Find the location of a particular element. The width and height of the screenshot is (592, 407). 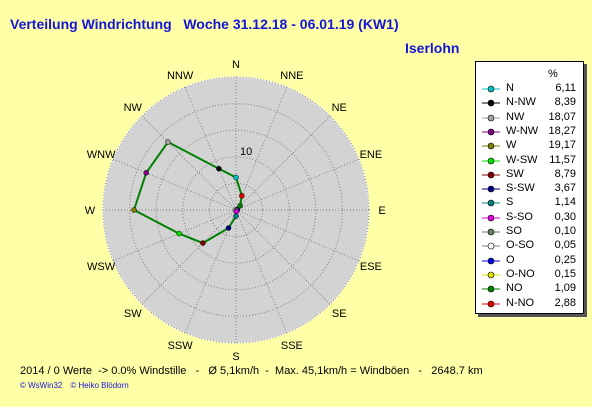

legend-name: NW is located at coordinates (515, 116).